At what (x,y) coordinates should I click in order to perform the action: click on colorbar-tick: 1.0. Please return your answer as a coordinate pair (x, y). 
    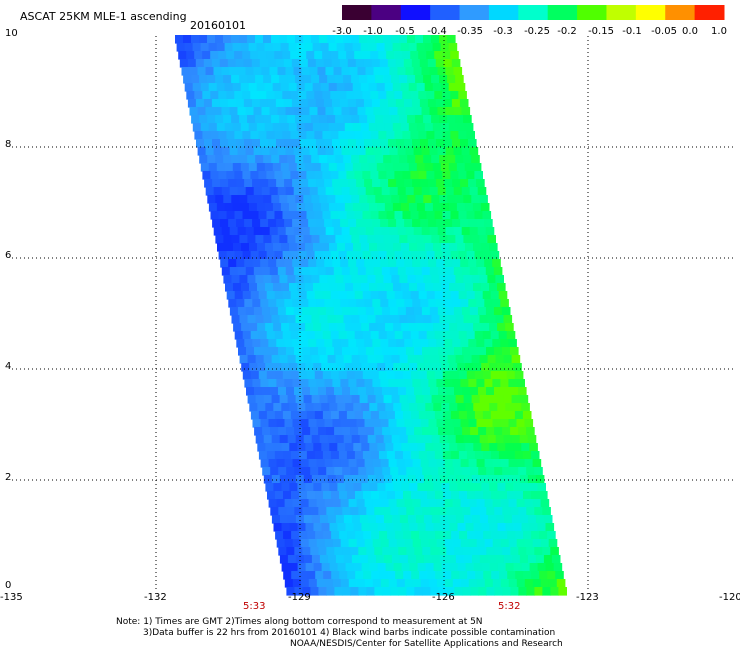
    Looking at the image, I should click on (719, 31).